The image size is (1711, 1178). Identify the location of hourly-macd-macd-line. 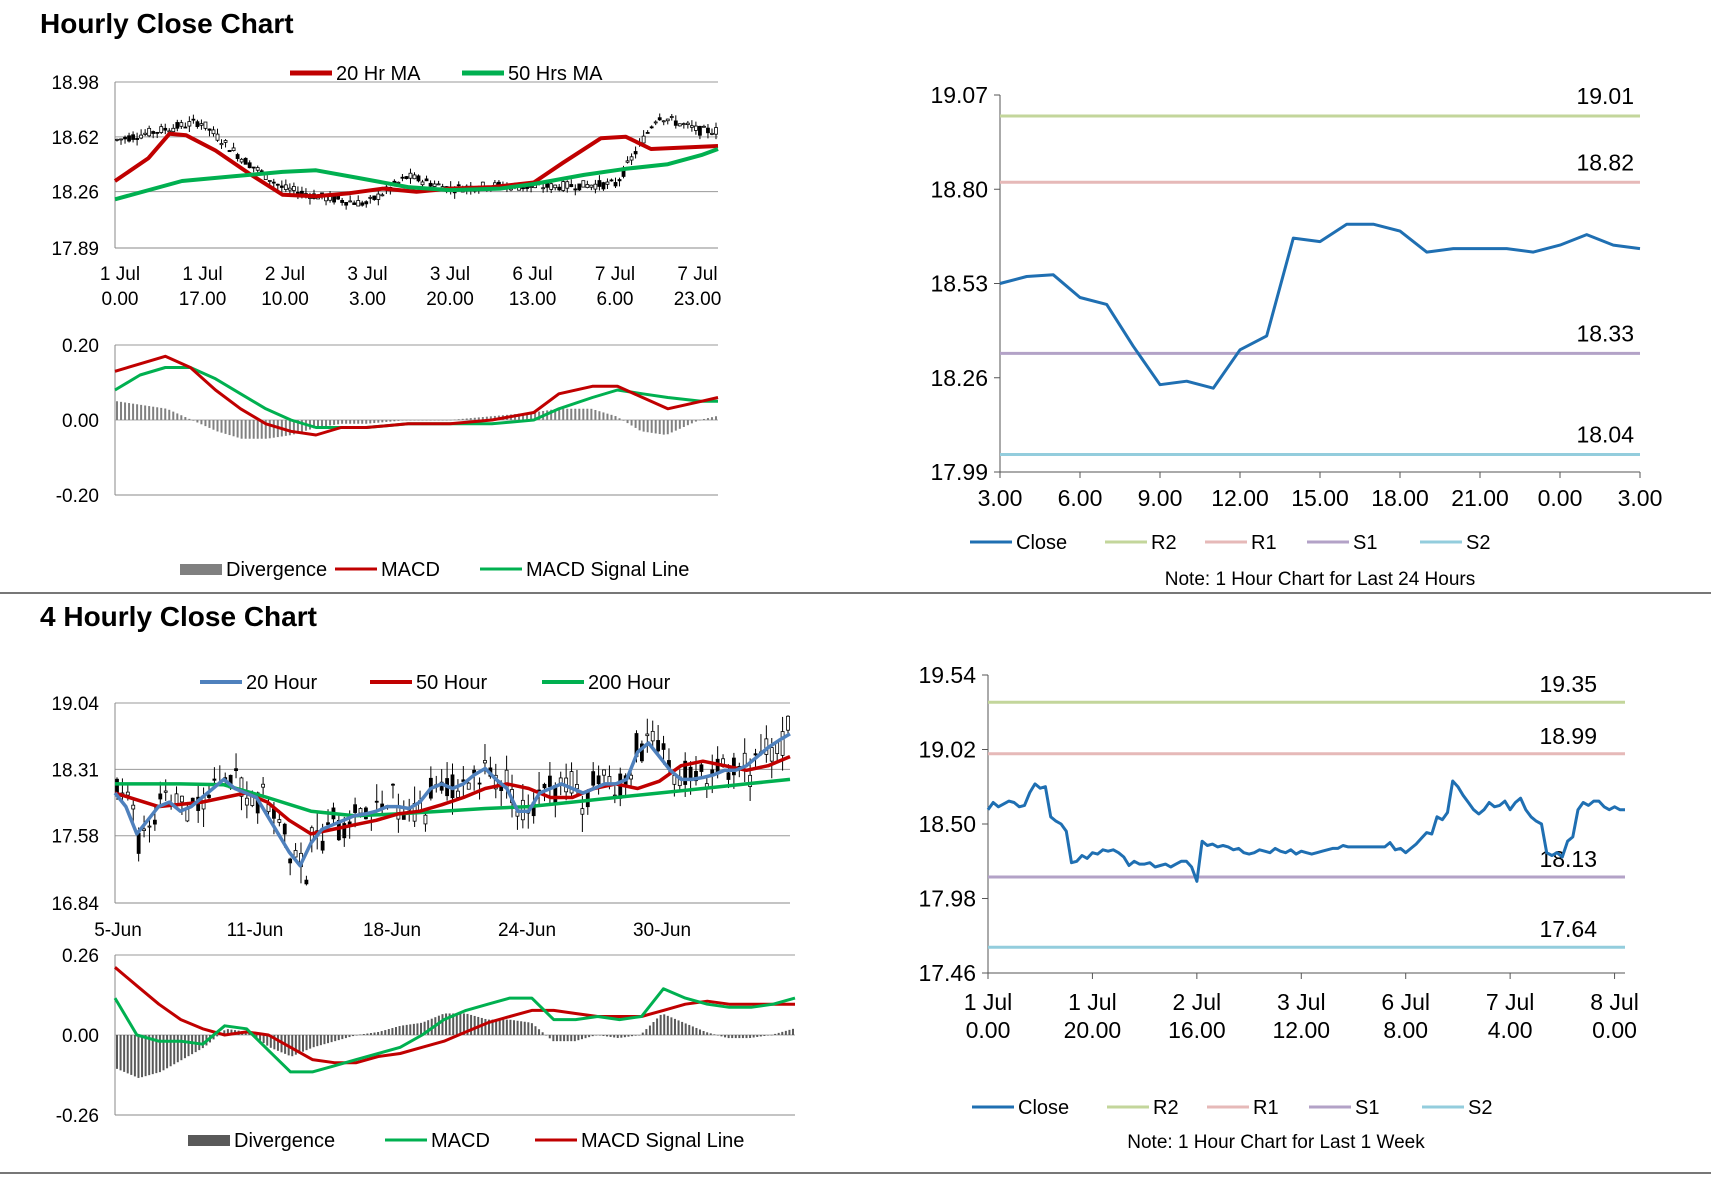
(416, 395).